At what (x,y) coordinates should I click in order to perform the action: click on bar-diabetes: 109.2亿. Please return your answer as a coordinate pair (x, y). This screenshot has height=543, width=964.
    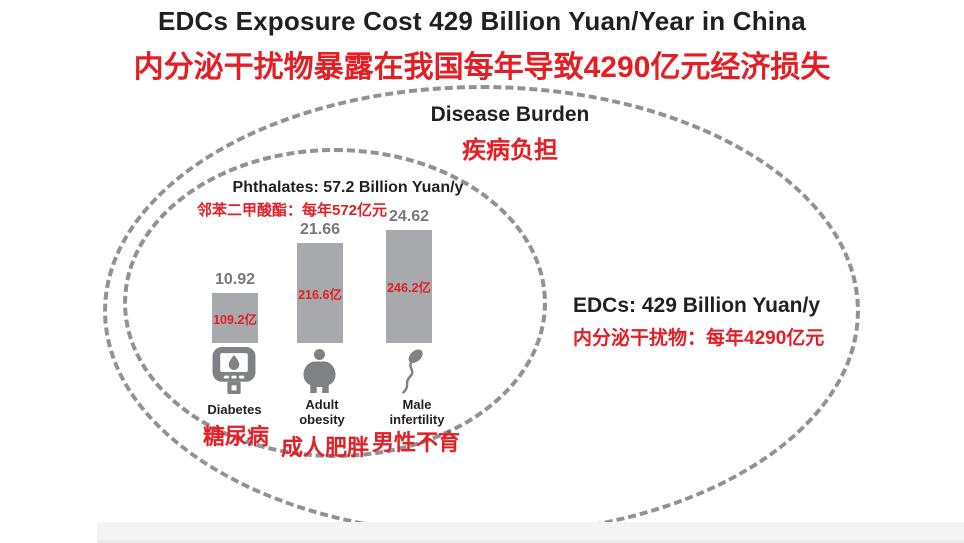
    Looking at the image, I should click on (235, 318).